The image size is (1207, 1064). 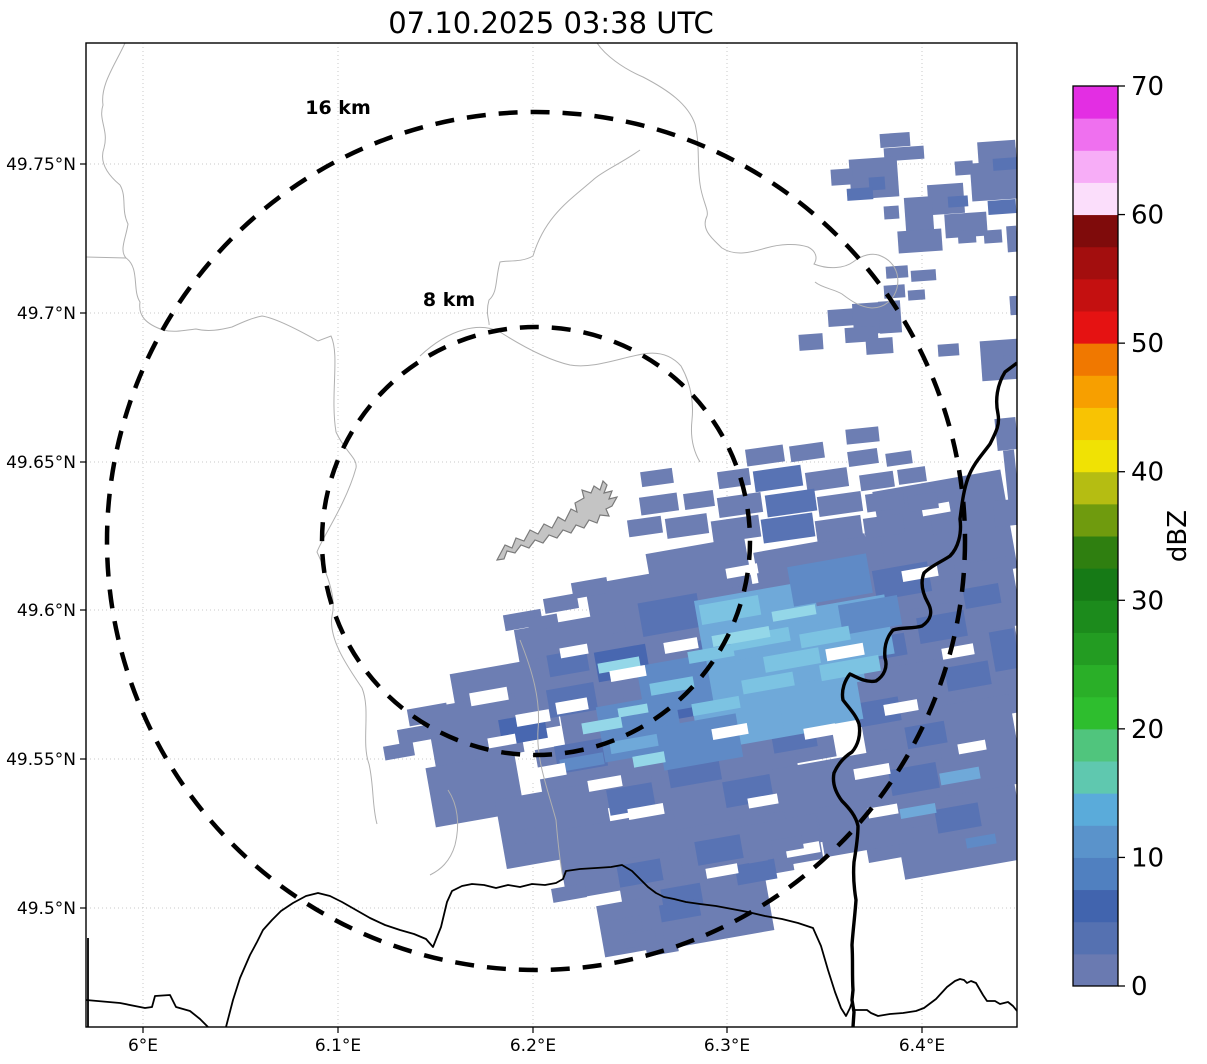 What do you see at coordinates (338, 1046) in the screenshot?
I see `x-tick-label: 6.1°E` at bounding box center [338, 1046].